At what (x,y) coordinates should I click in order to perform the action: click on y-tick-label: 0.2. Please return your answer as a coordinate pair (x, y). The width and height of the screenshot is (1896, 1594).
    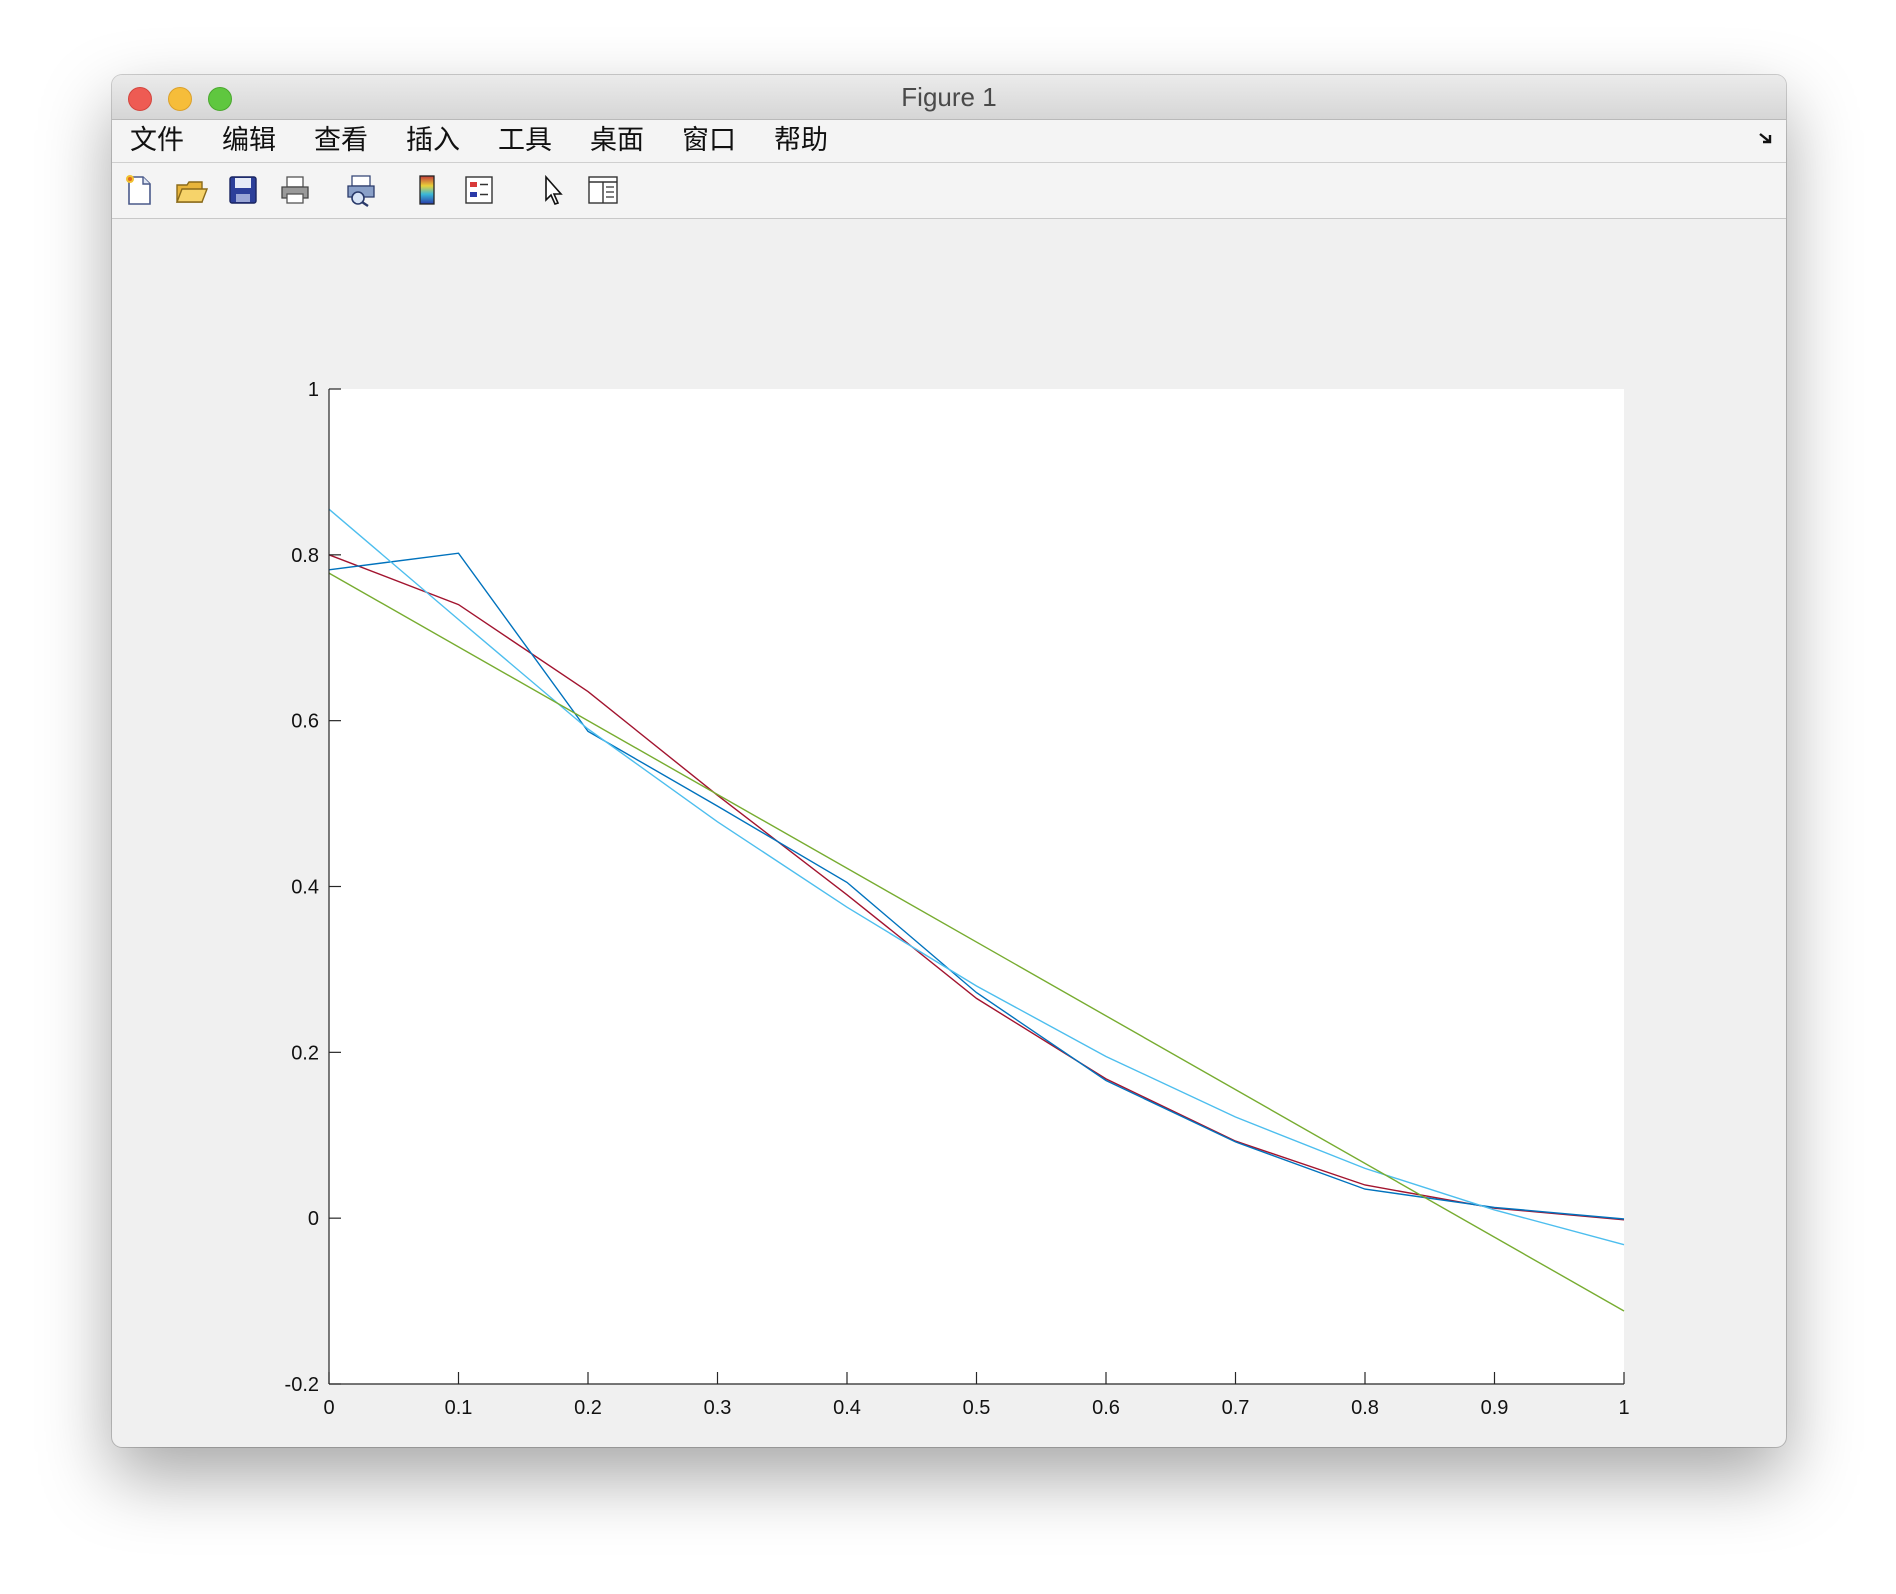
    Looking at the image, I should click on (305, 1053).